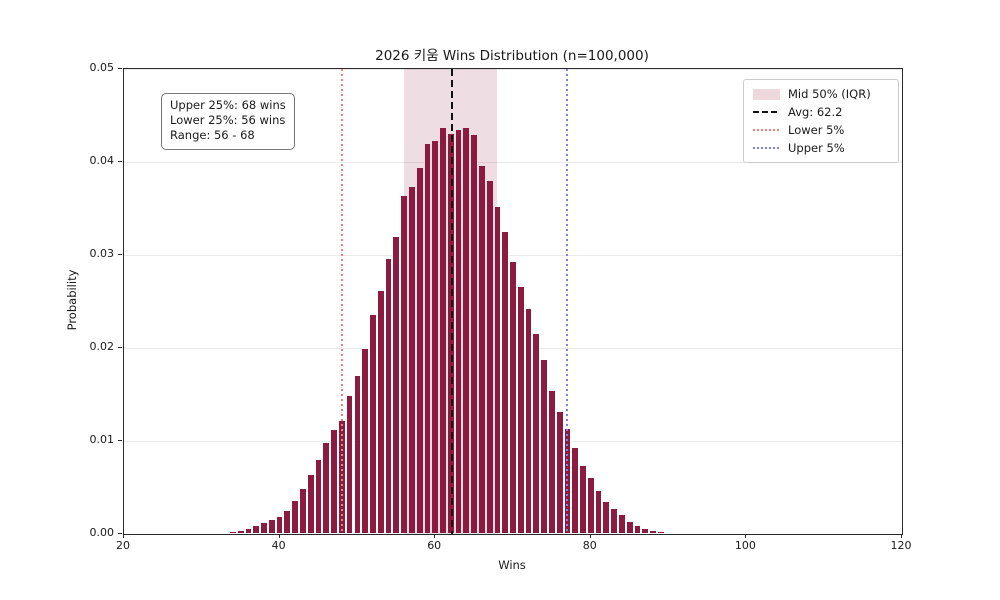  What do you see at coordinates (589, 545) in the screenshot?
I see `x-tick-label: 80` at bounding box center [589, 545].